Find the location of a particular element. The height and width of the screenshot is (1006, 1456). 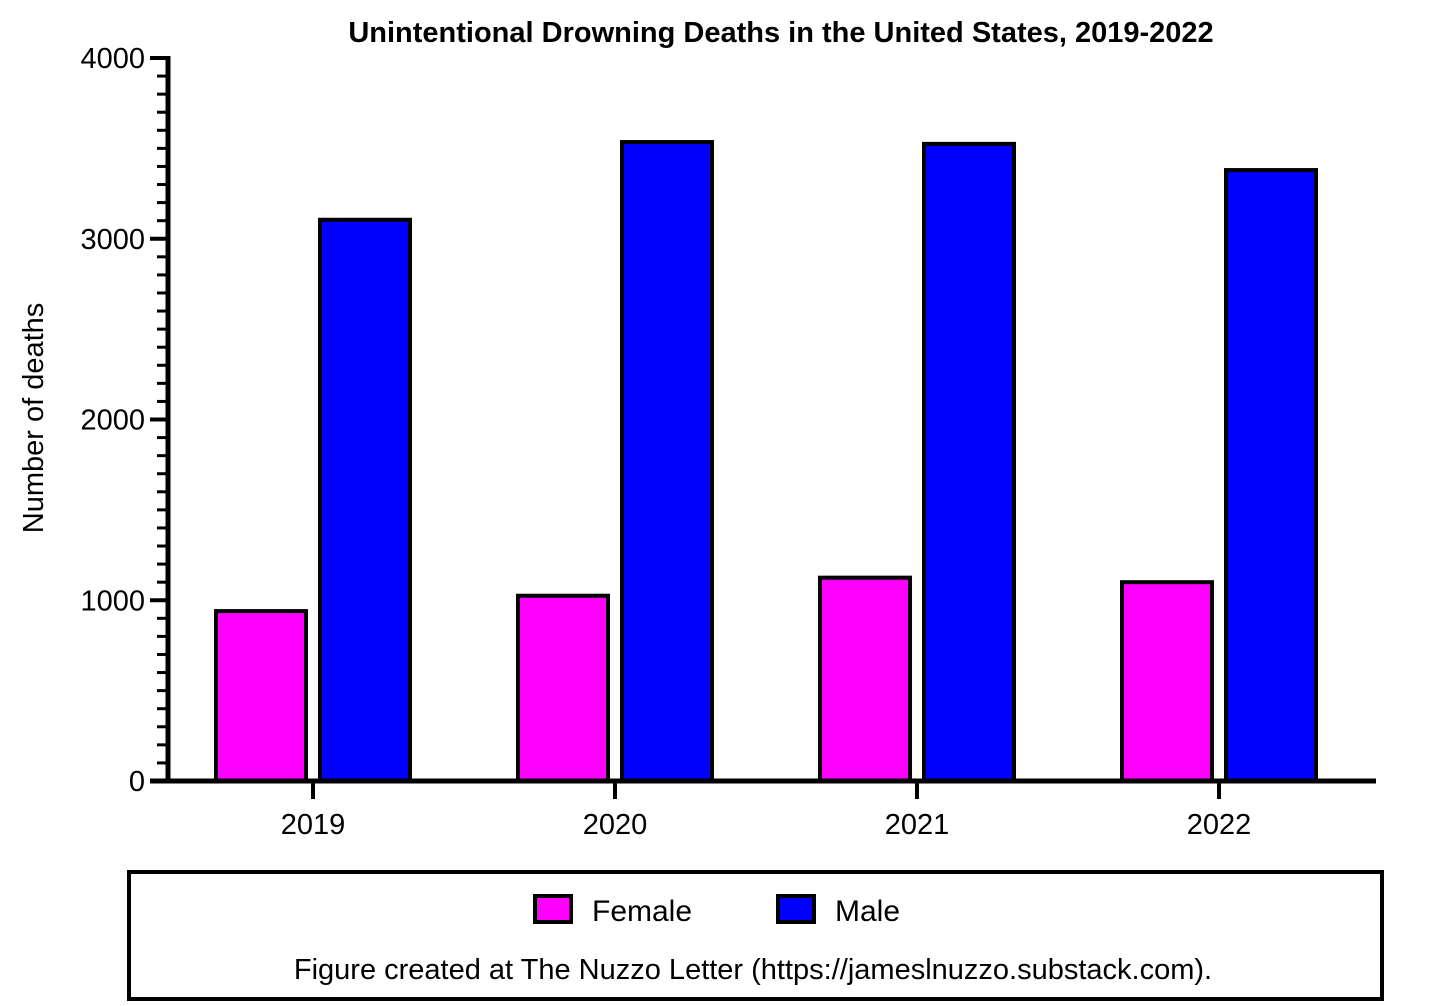

bar-female-2020 is located at coordinates (563, 688).